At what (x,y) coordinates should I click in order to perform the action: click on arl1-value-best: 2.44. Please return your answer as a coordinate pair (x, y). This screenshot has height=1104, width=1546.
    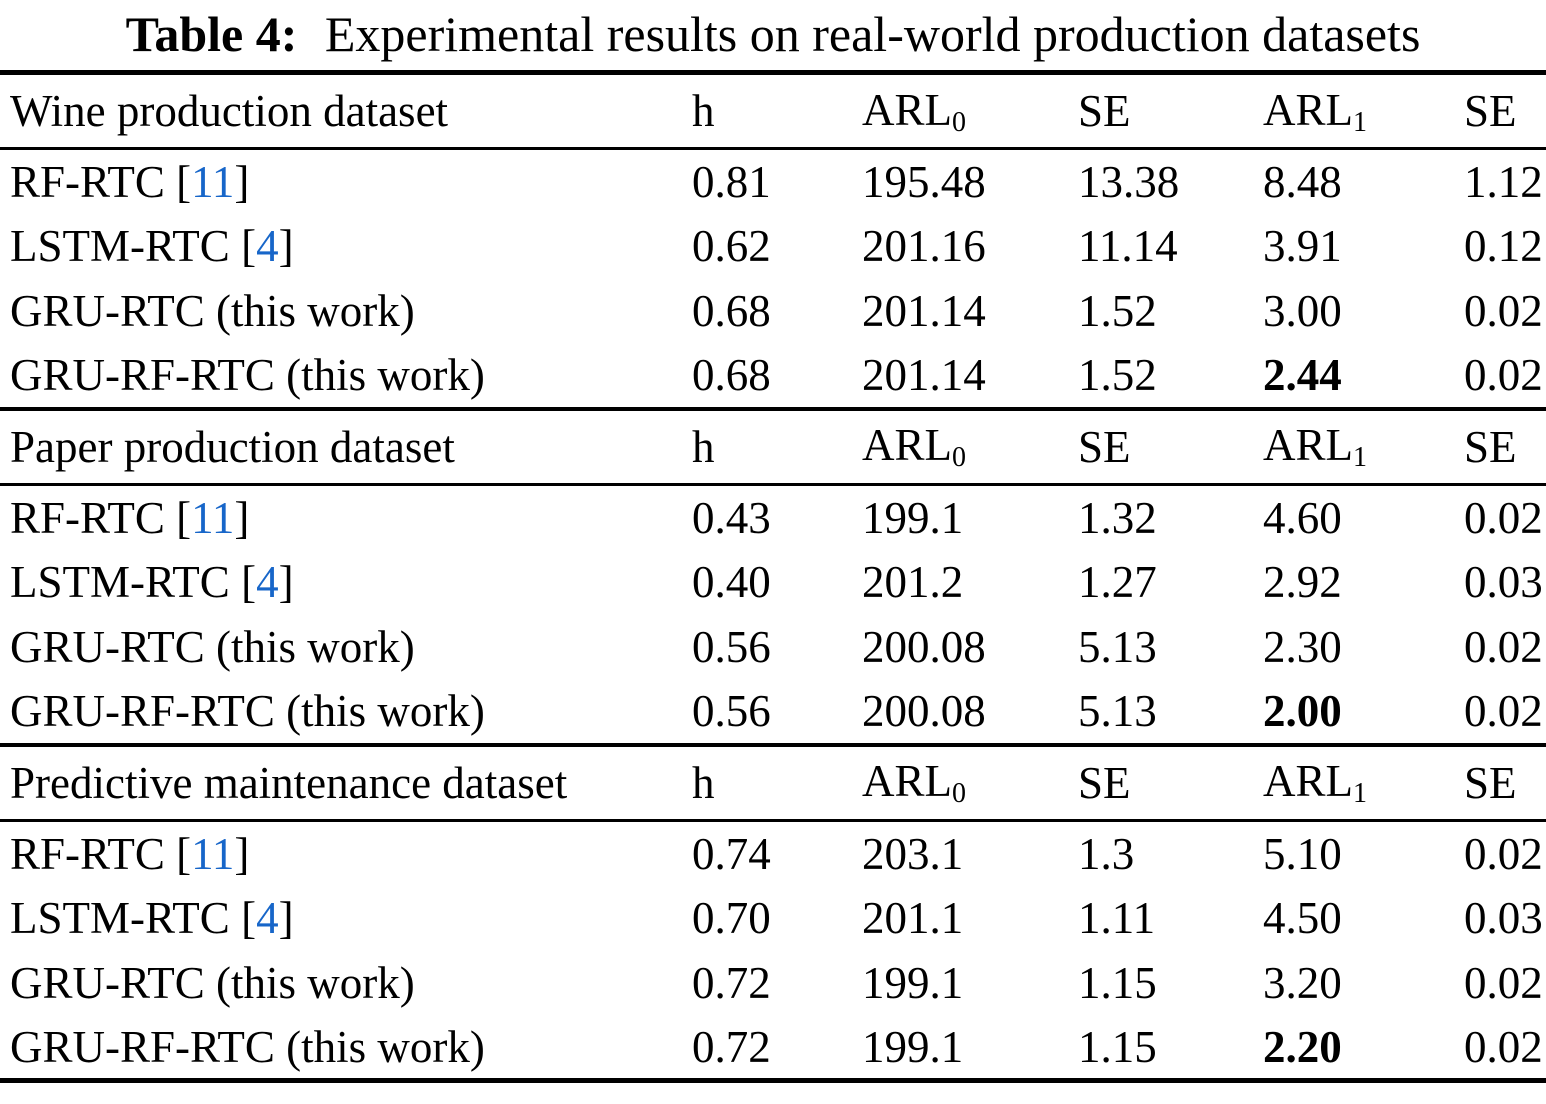
    Looking at the image, I should click on (1302, 375).